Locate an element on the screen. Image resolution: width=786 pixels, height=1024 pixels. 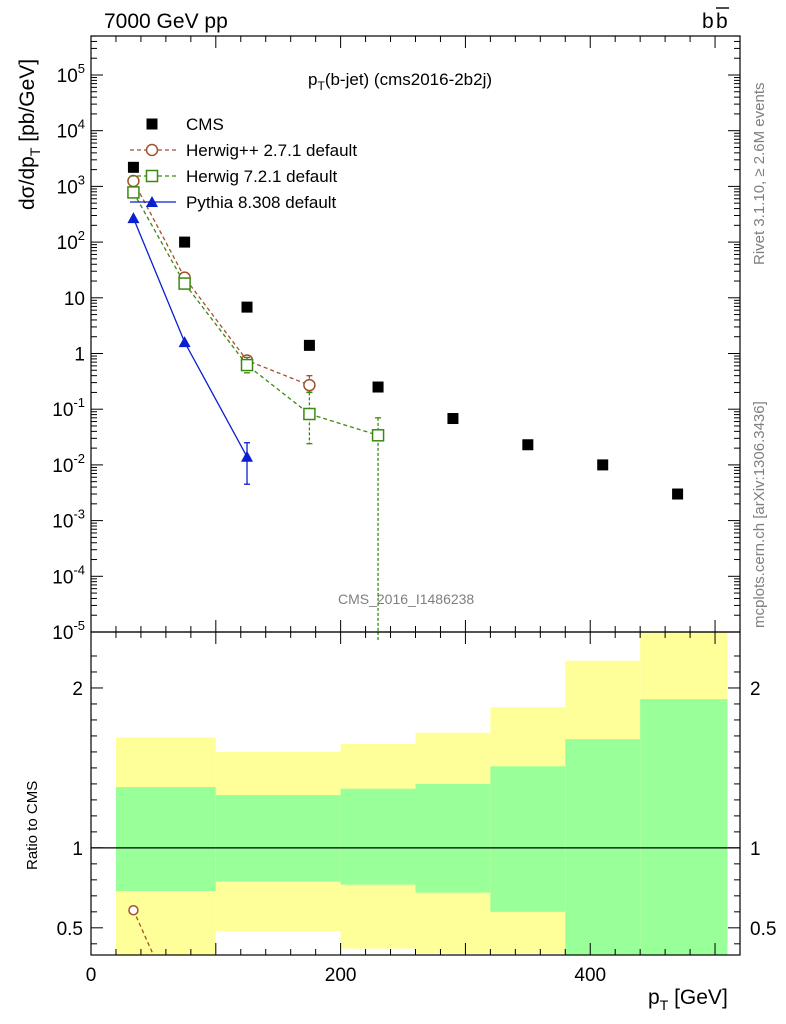
x-axis-label: pT [GeV] is located at coordinates (688, 999).